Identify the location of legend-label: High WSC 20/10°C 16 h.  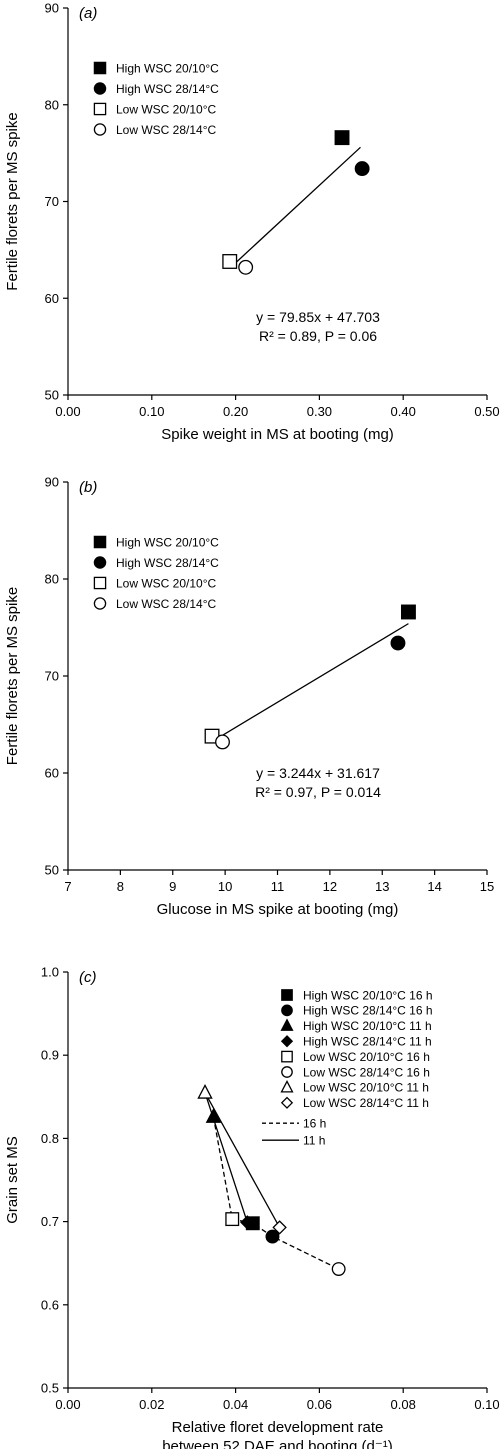
(368, 995).